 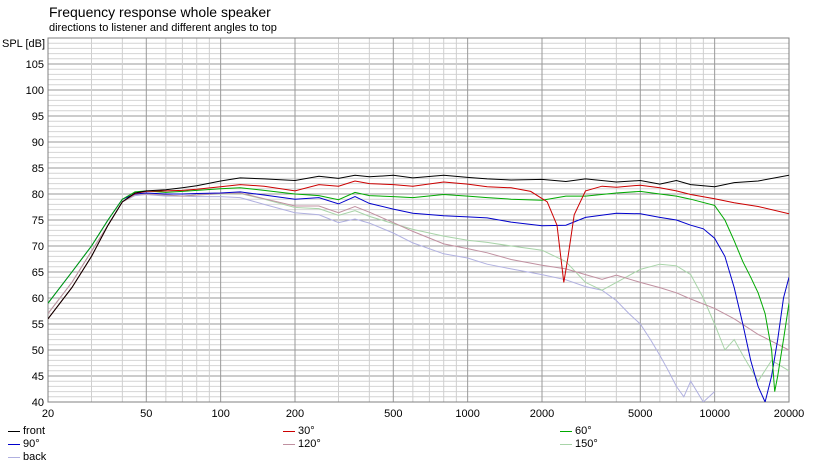 I want to click on x-tick-label: 500, so click(x=393, y=414).